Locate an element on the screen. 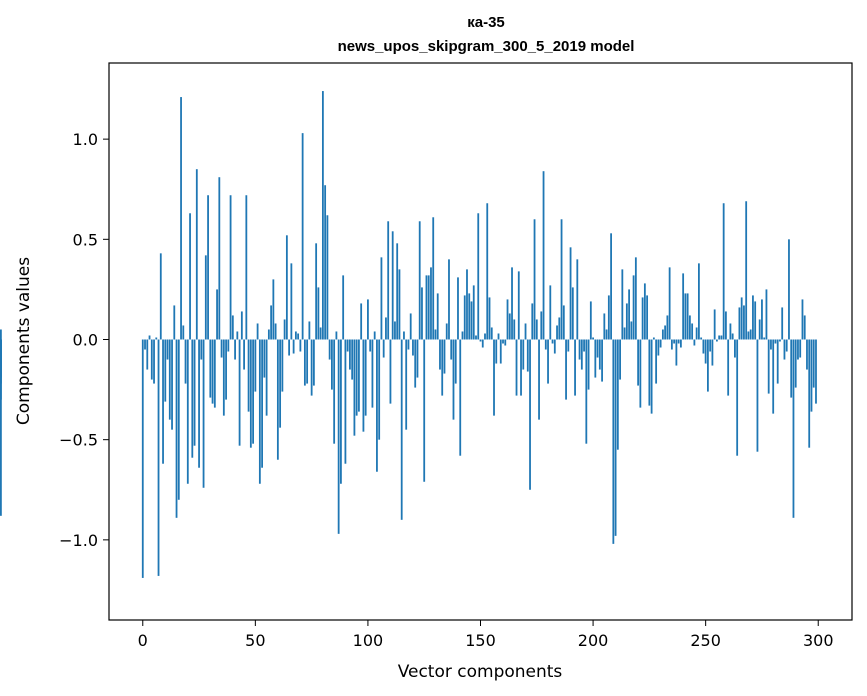 The height and width of the screenshot is (696, 867). x-axis-label: Vector components is located at coordinates (480, 672).